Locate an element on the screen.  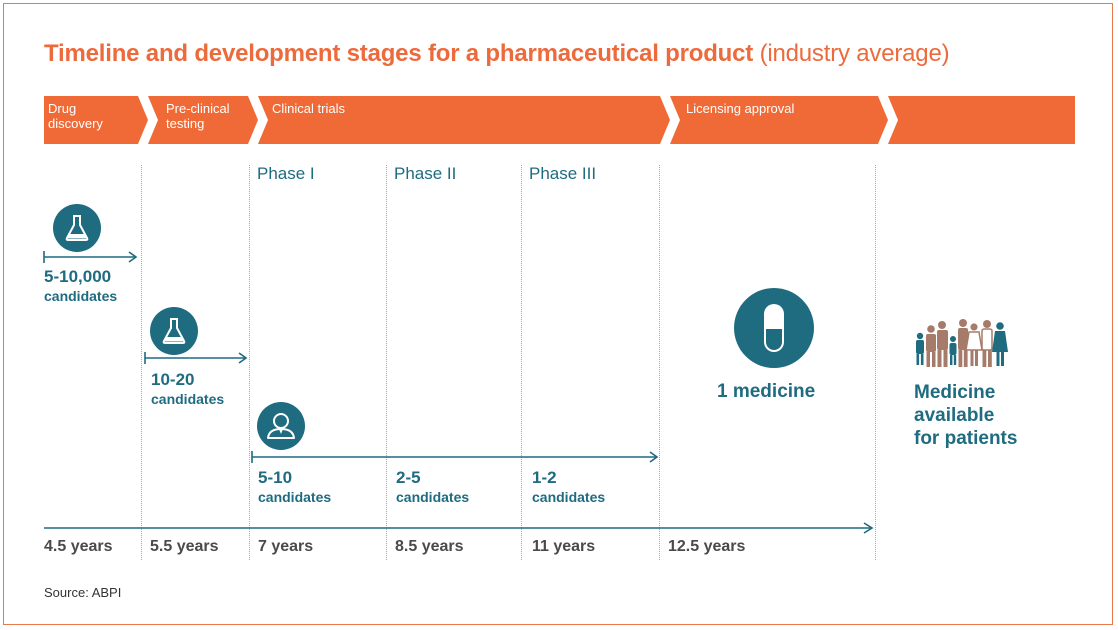
phase-1-label: Phase I is located at coordinates (286, 173).